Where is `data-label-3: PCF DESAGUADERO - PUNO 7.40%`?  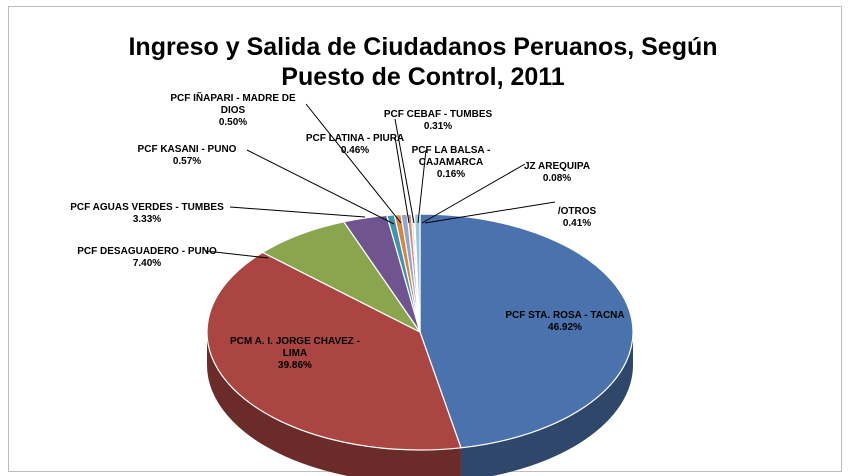 data-label-3: PCF DESAGUADERO - PUNO 7.40% is located at coordinates (147, 257).